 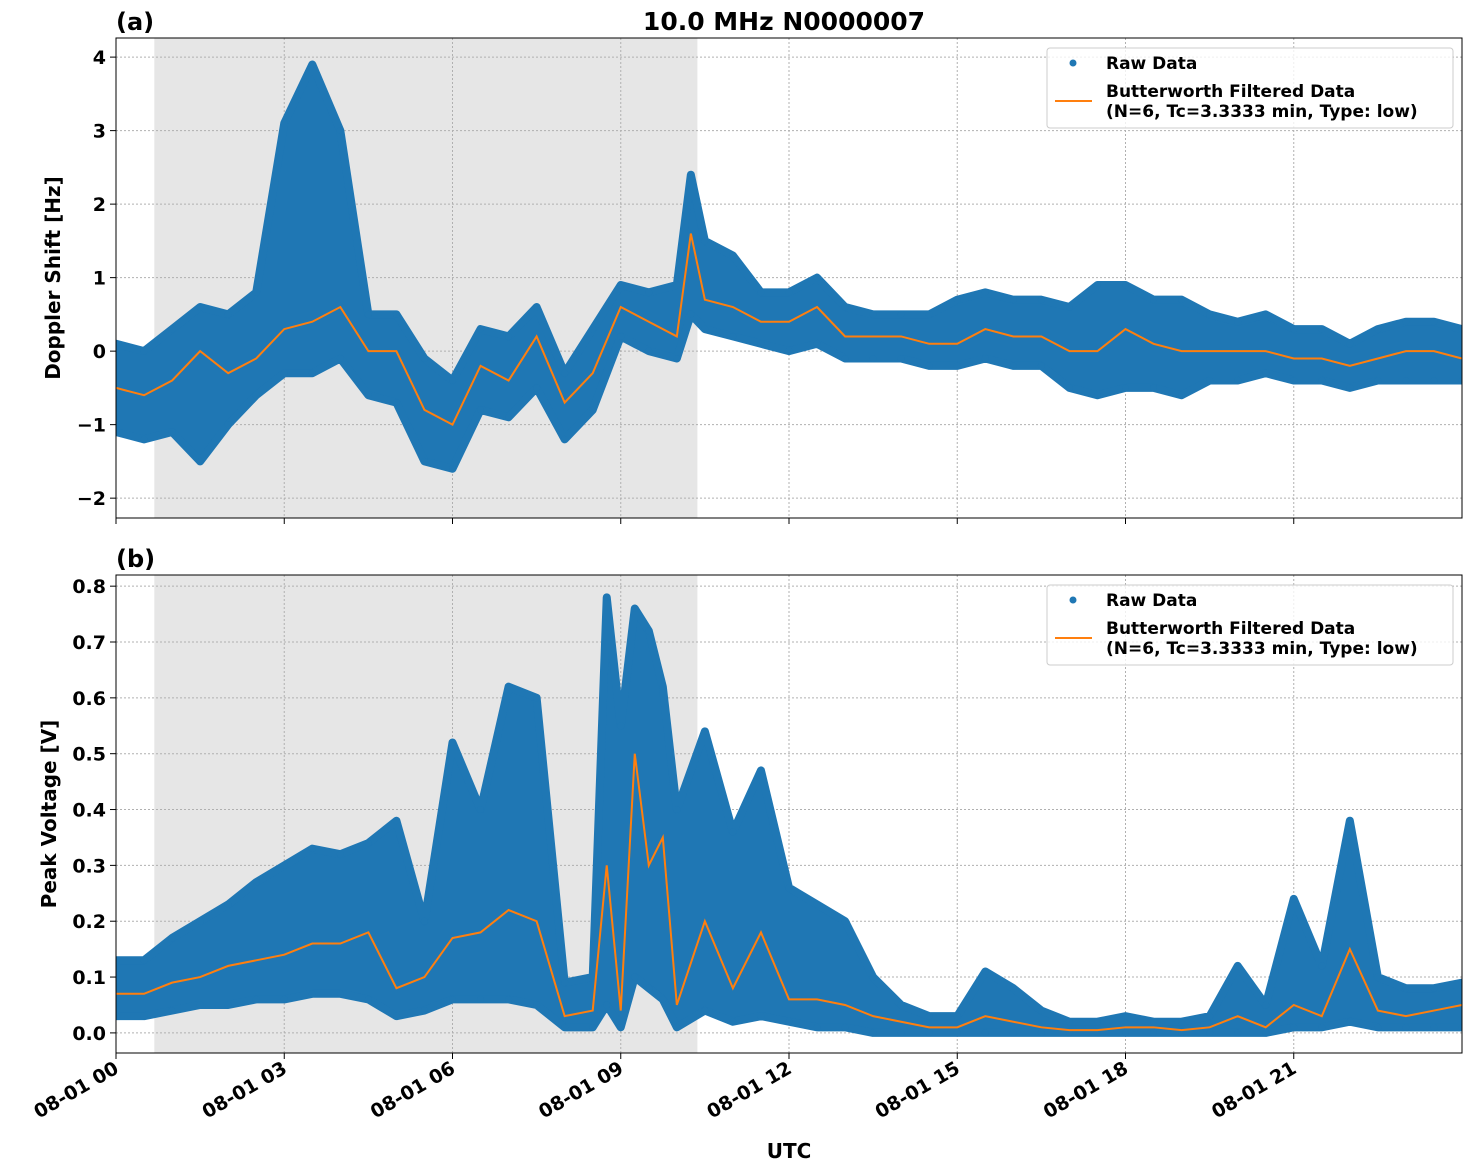 I want to click on y-tick-label: 0.6, so click(x=89, y=699).